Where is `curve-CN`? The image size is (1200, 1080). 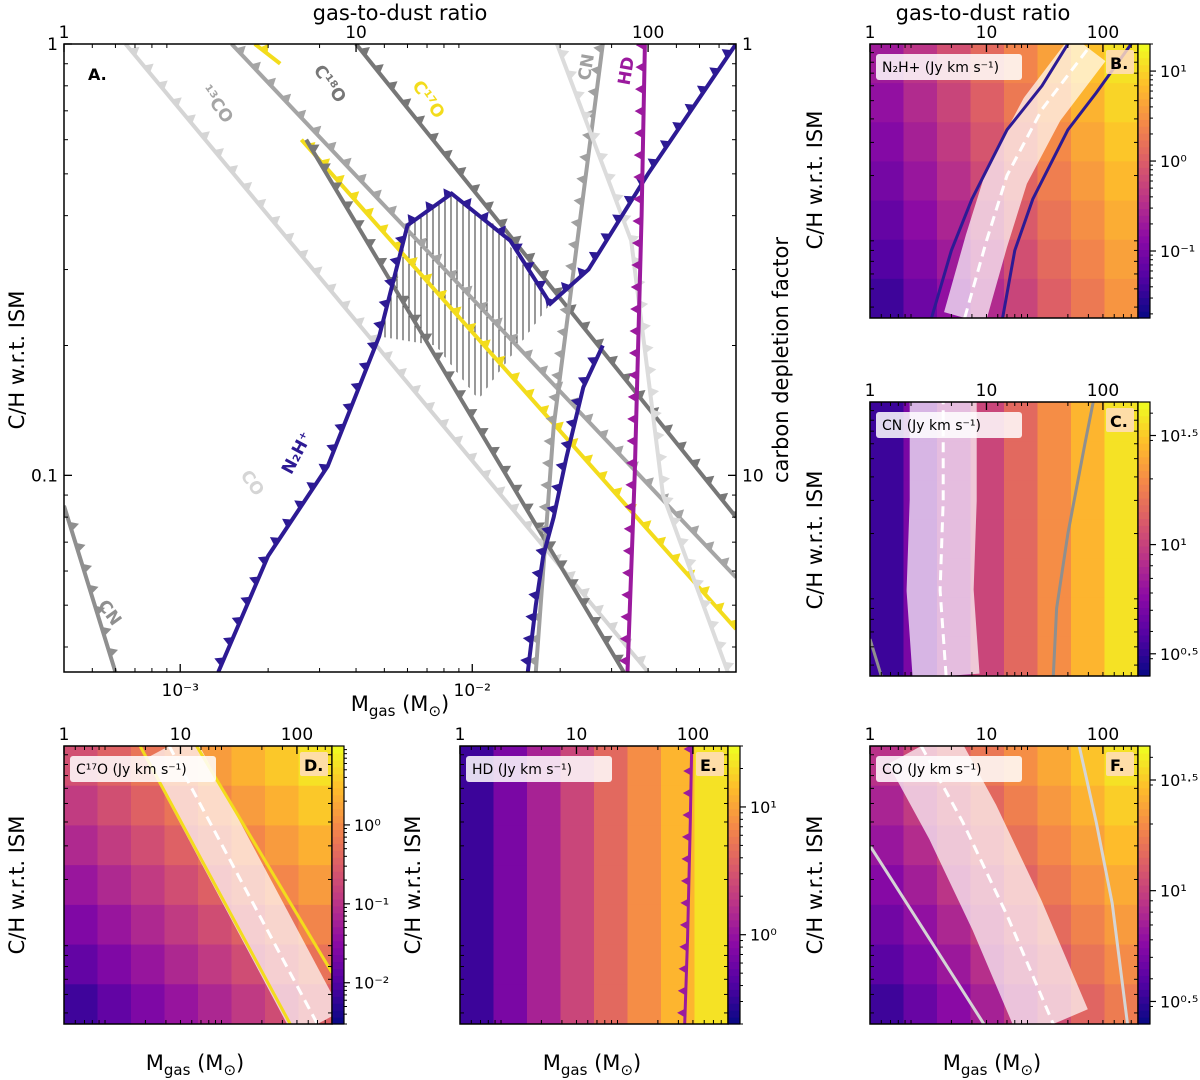
curve-CN is located at coordinates (91, 588).